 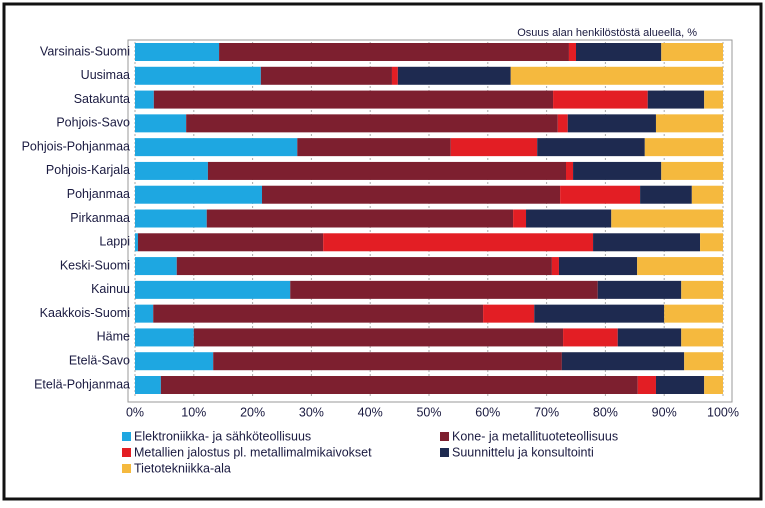 What do you see at coordinates (82, 384) in the screenshot?
I see `y-tick-label: Etelä-Pohjanmaa` at bounding box center [82, 384].